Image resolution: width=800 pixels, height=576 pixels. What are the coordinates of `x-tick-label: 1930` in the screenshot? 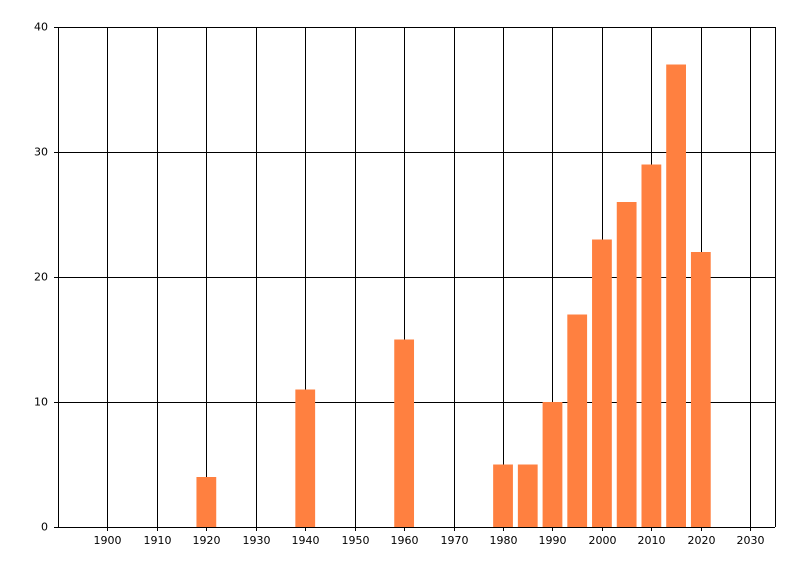 It's located at (257, 540).